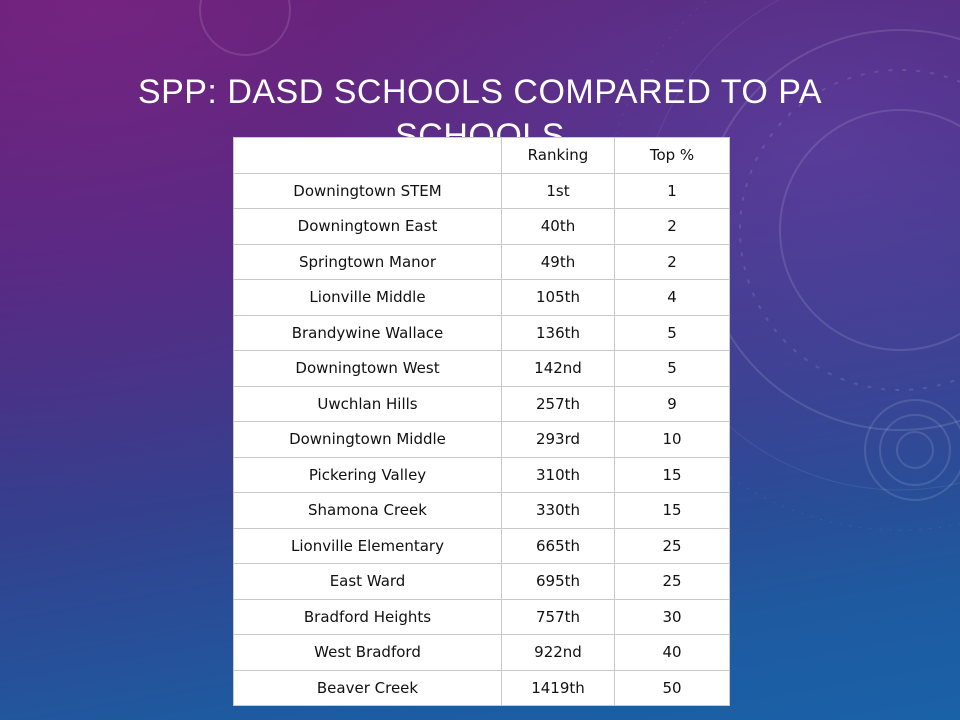 Image resolution: width=960 pixels, height=720 pixels. What do you see at coordinates (367, 403) in the screenshot?
I see `cell-school: Uwchlan Hills` at bounding box center [367, 403].